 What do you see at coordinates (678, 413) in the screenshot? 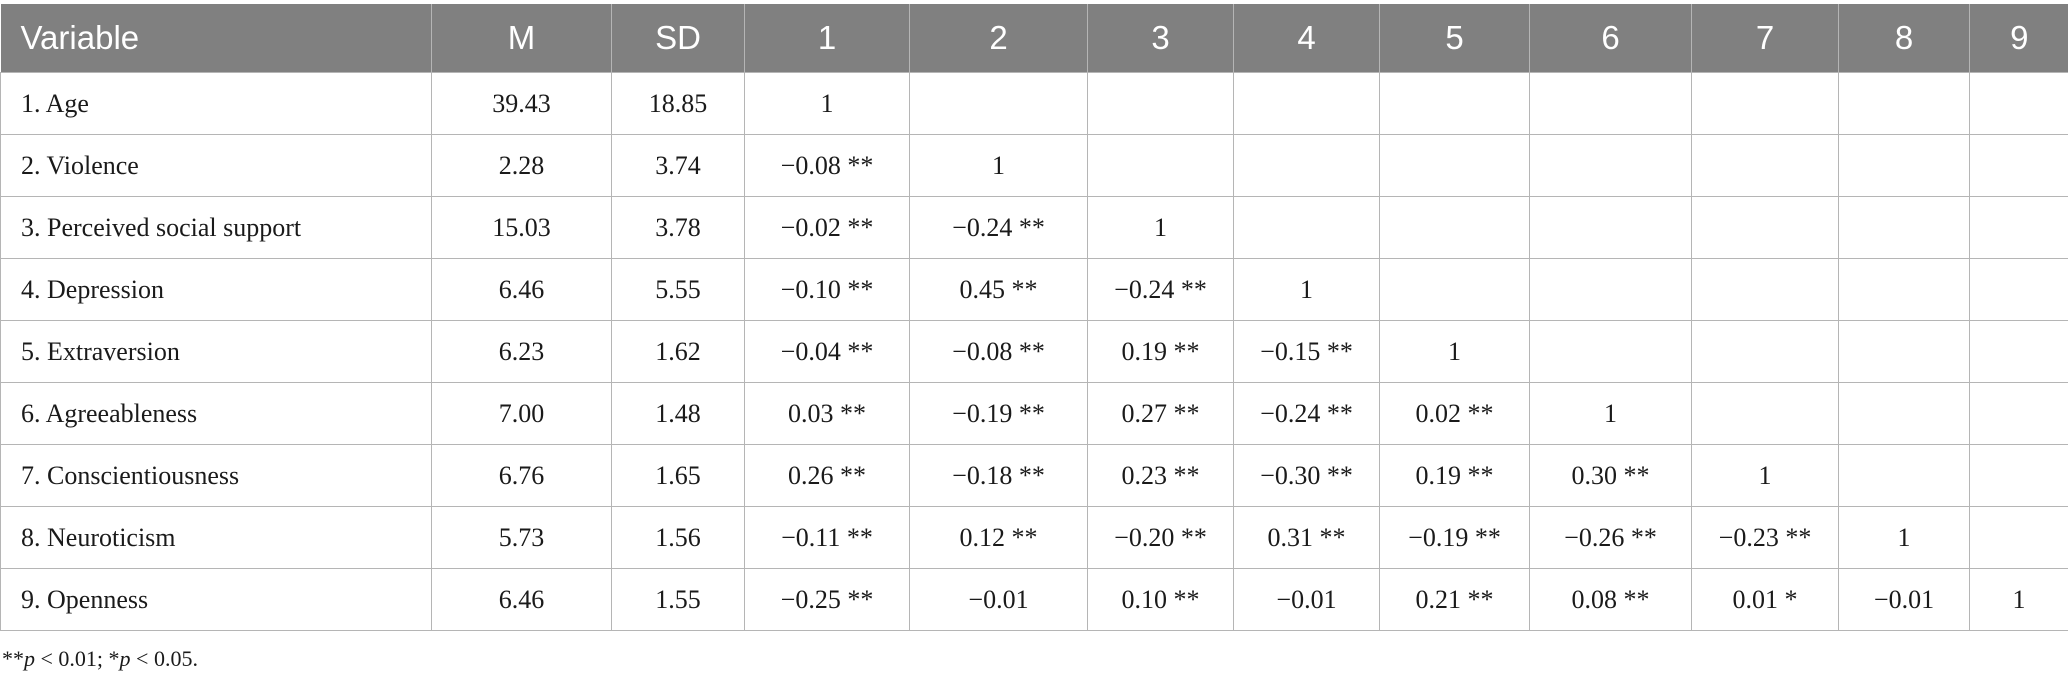
I see `sd-cell: 1.48` at bounding box center [678, 413].